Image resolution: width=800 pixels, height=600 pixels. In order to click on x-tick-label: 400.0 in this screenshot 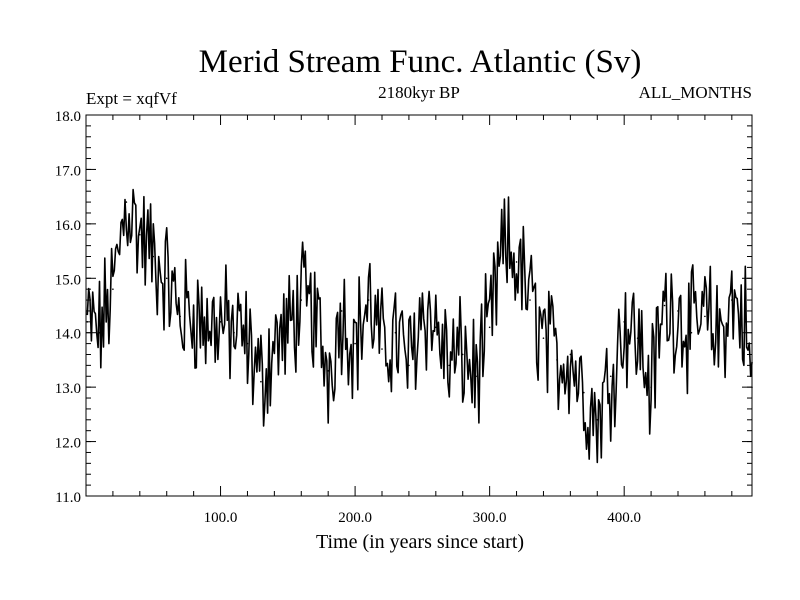, I will do `click(624, 518)`.